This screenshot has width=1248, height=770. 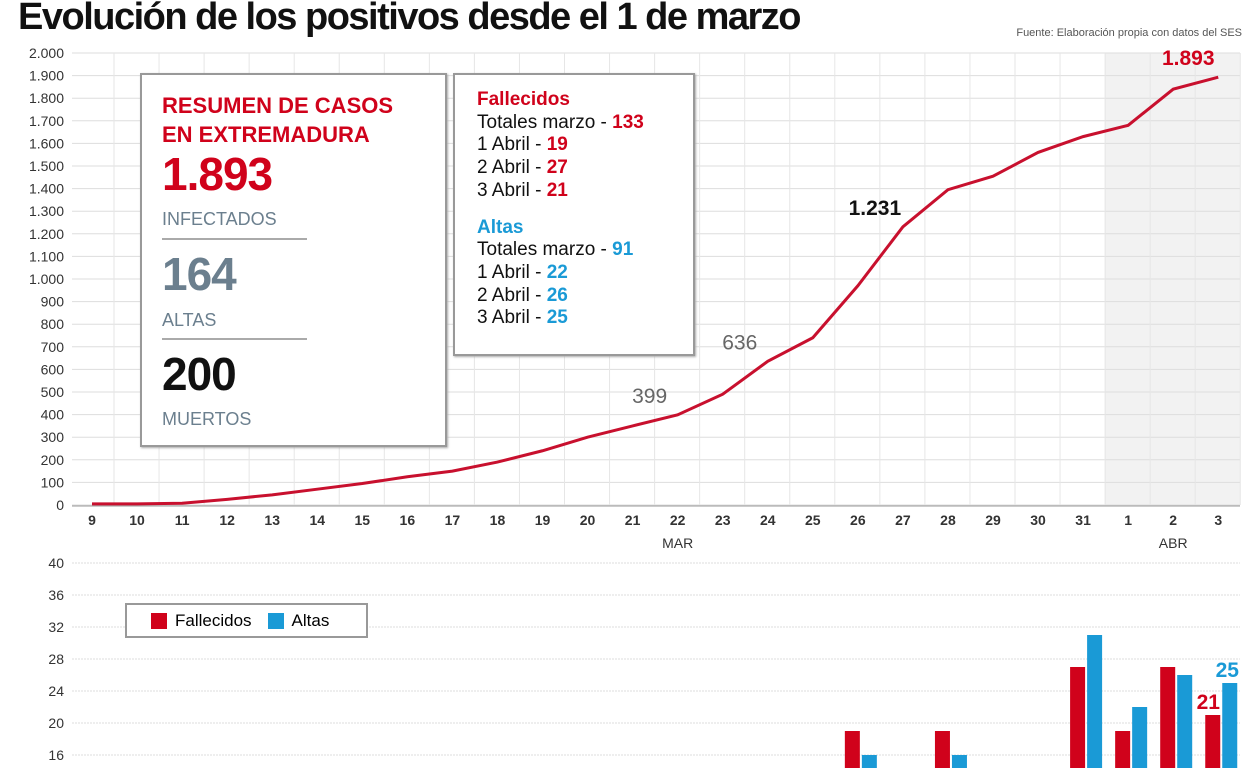 I want to click on legend-label-fallecidos: Fallecidos, so click(x=213, y=620).